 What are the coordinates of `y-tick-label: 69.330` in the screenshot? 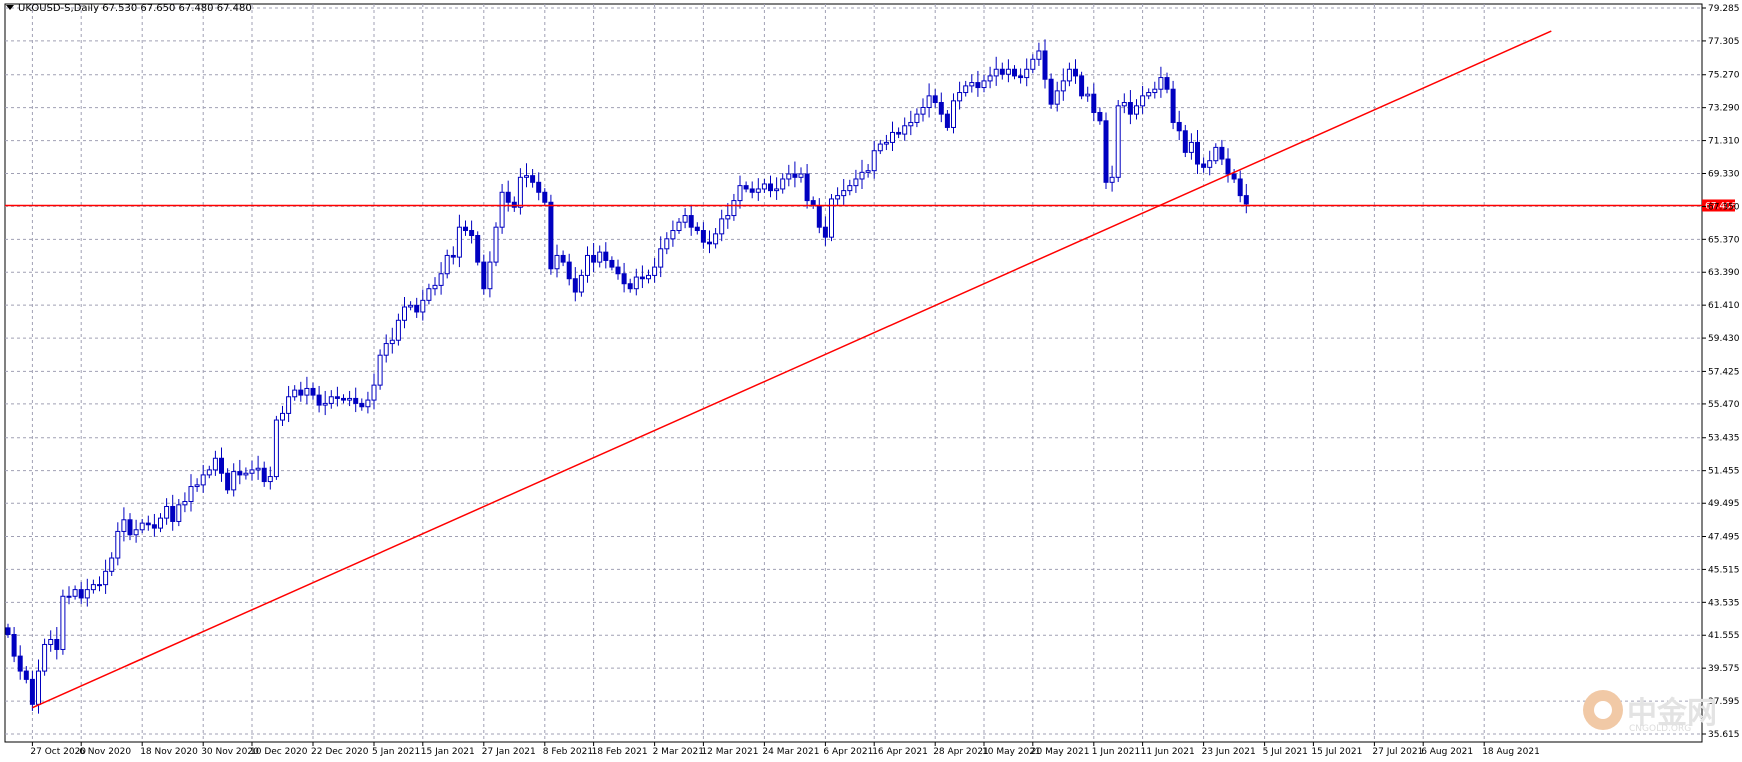 It's located at (1724, 174).